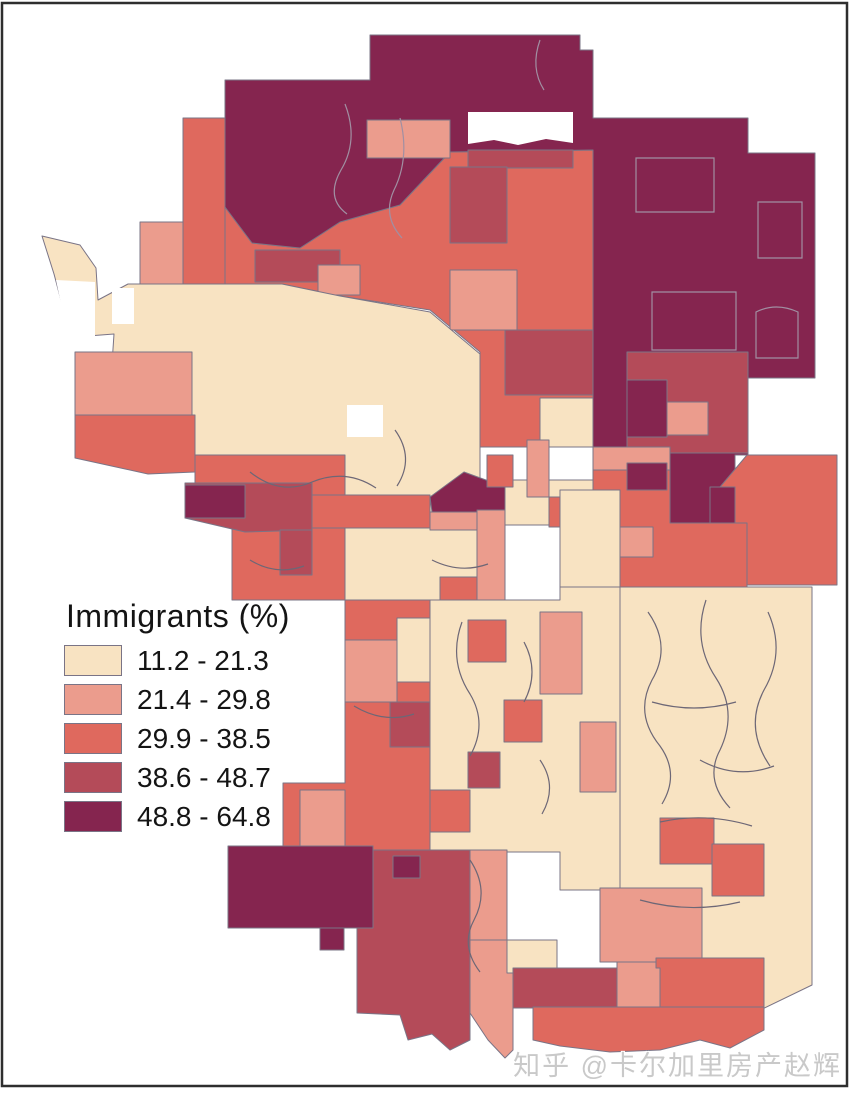 This screenshot has height=1100, width=850. I want to click on legend-swatch-class1, so click(93, 660).